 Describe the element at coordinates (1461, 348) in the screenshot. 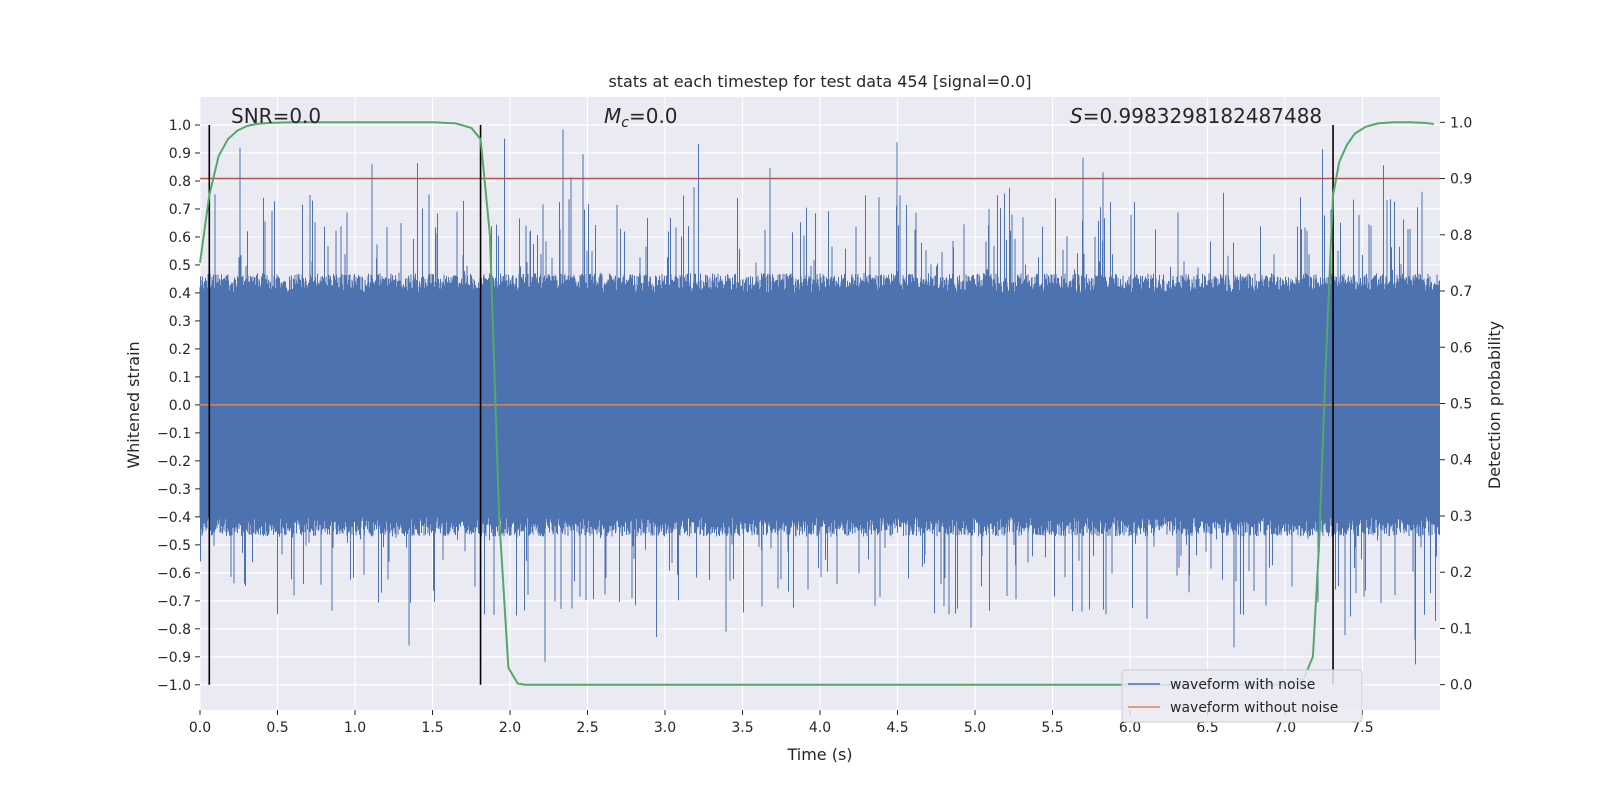

I see `y-right-tick-label: 0.6` at that location.